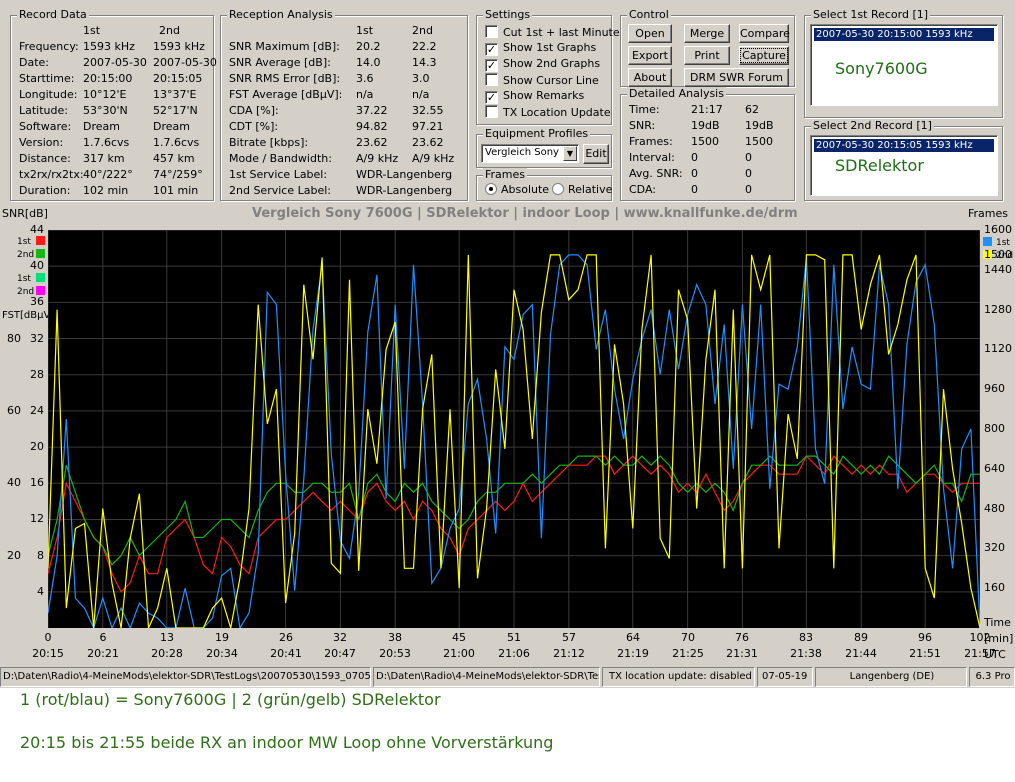 The width and height of the screenshot is (1015, 782). What do you see at coordinates (736, 77) in the screenshot?
I see `drm-forum-button: DRM SWR Forum` at bounding box center [736, 77].